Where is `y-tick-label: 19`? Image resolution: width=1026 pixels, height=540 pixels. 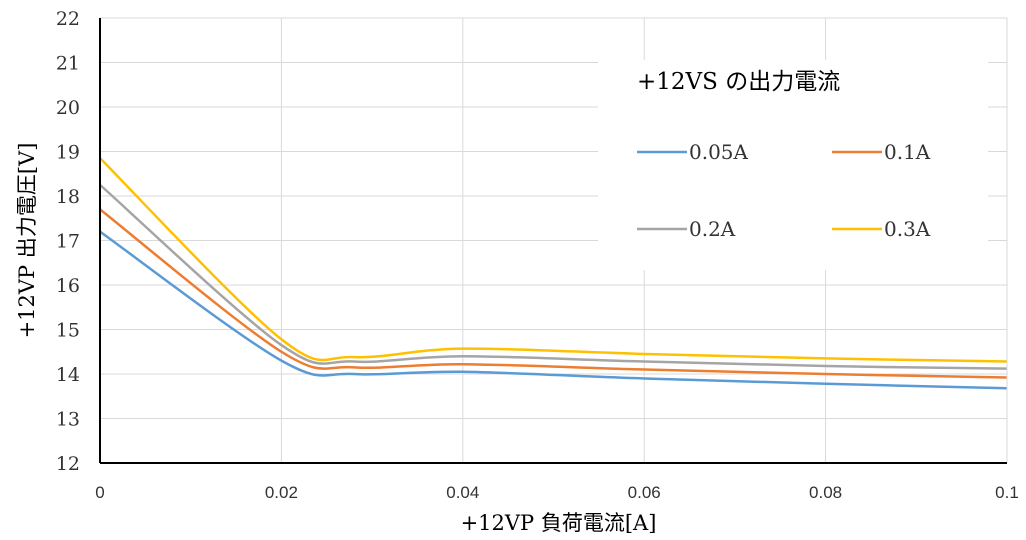
y-tick-label: 19 is located at coordinates (68, 153).